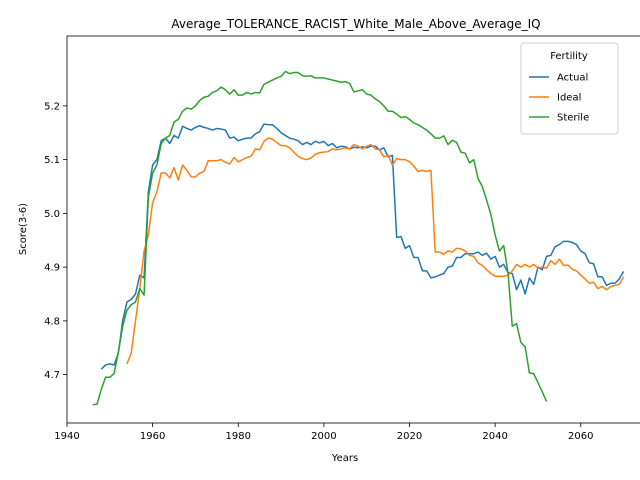  I want to click on x-tick-label: 2040, so click(494, 436).